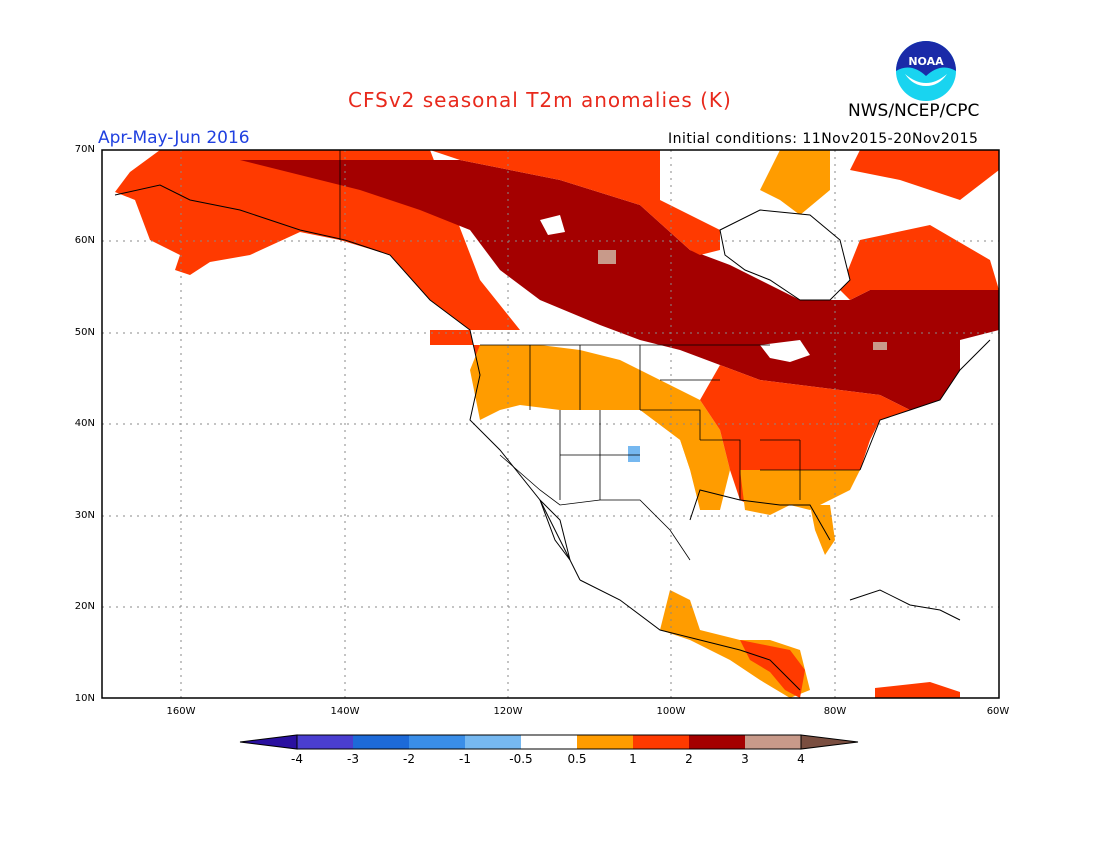 This screenshot has height=850, width=1100. I want to click on colorbar-label: 4, so click(801, 759).